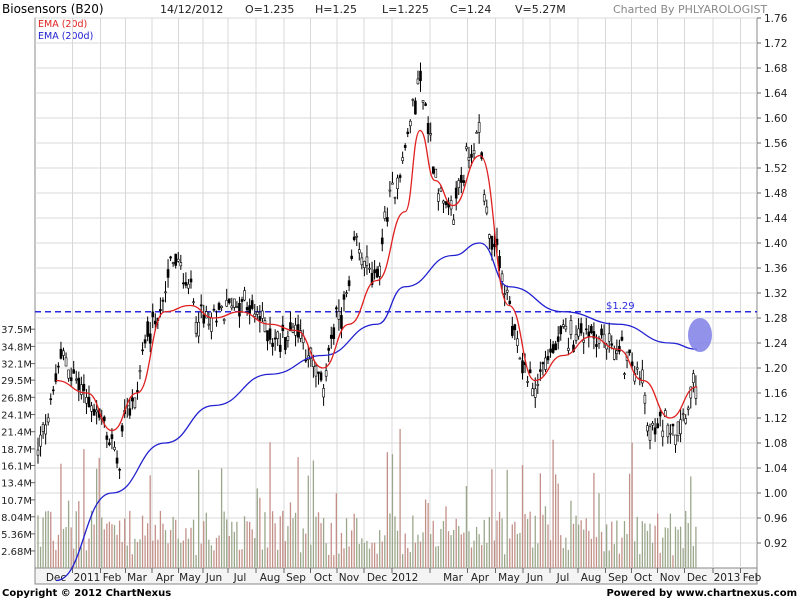 This screenshot has width=800, height=600. I want to click on price-tick-label: 1.56, so click(776, 144).